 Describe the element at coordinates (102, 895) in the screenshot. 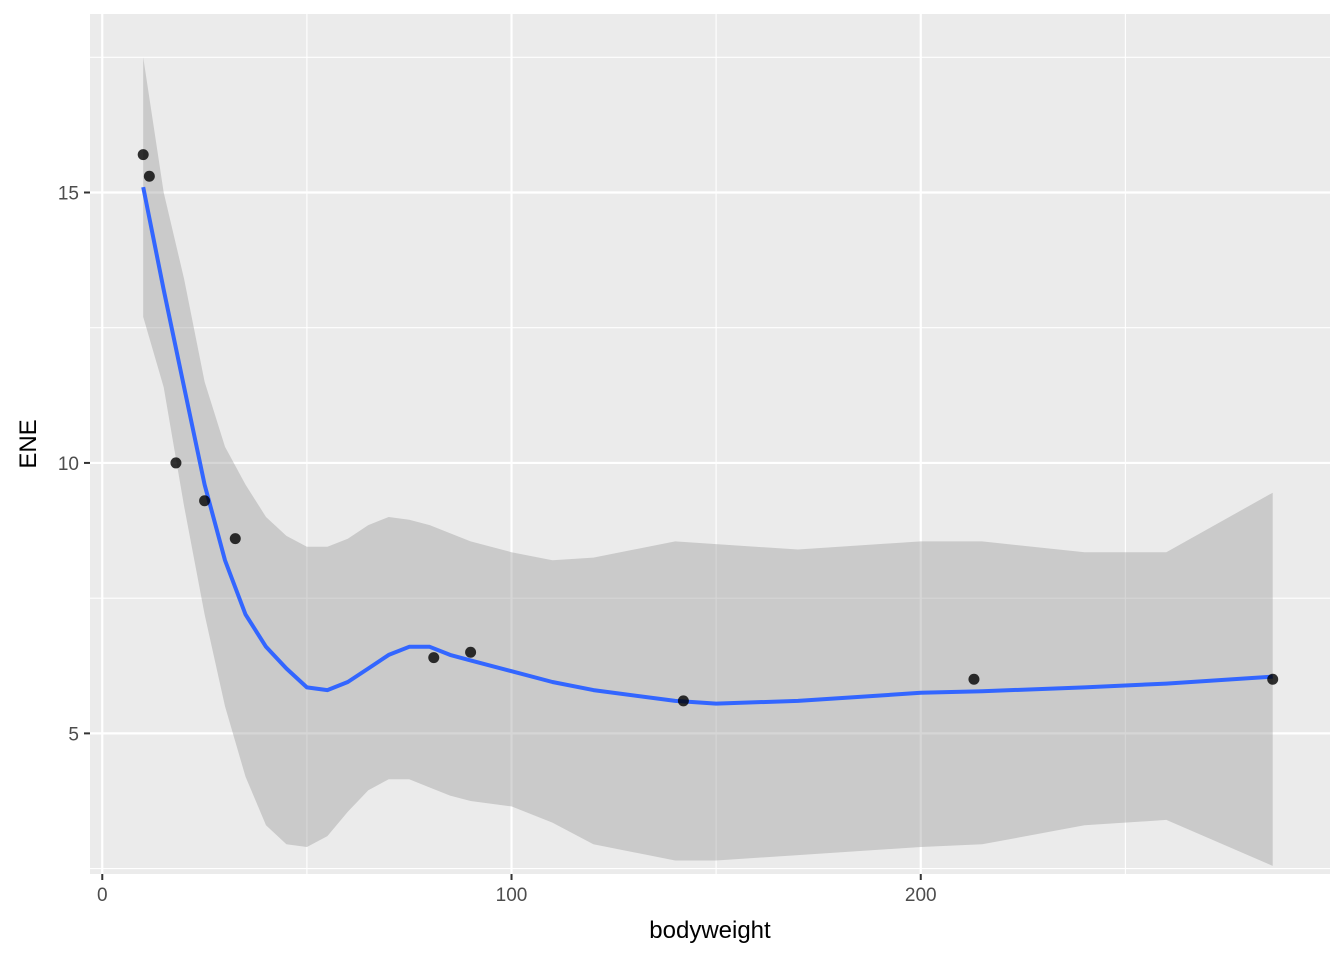

I see `x-tick-label: 0` at that location.